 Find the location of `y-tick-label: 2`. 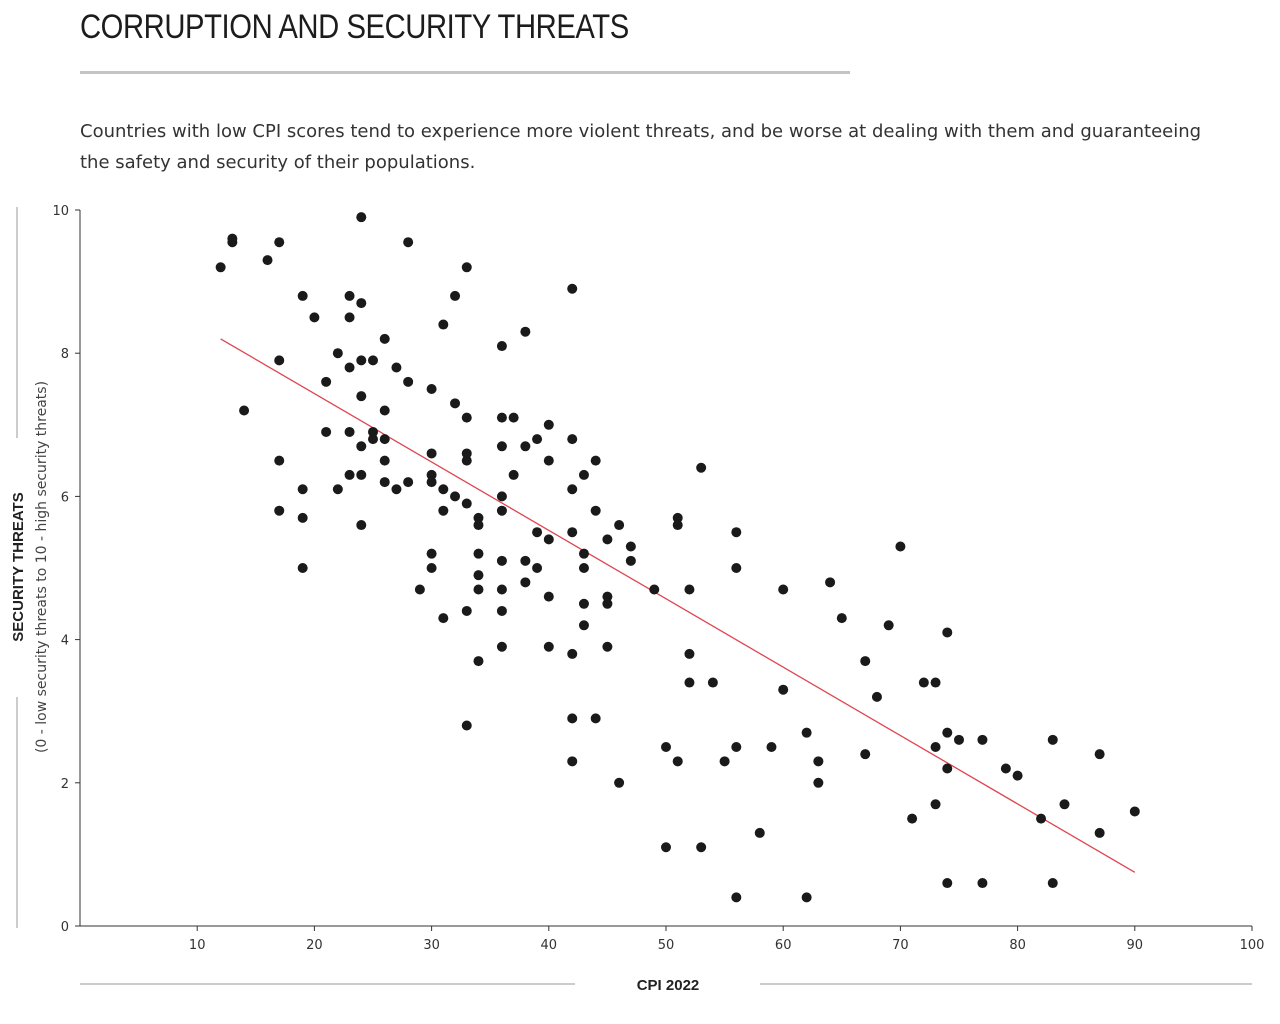

y-tick-label: 2 is located at coordinates (65, 784).